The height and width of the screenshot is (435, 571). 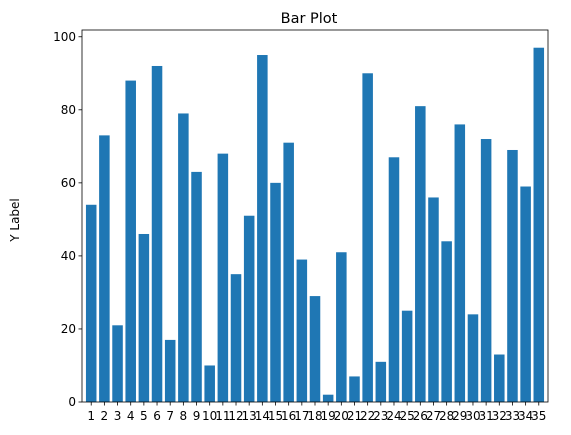 I want to click on x-tick-label: 2, so click(x=105, y=416).